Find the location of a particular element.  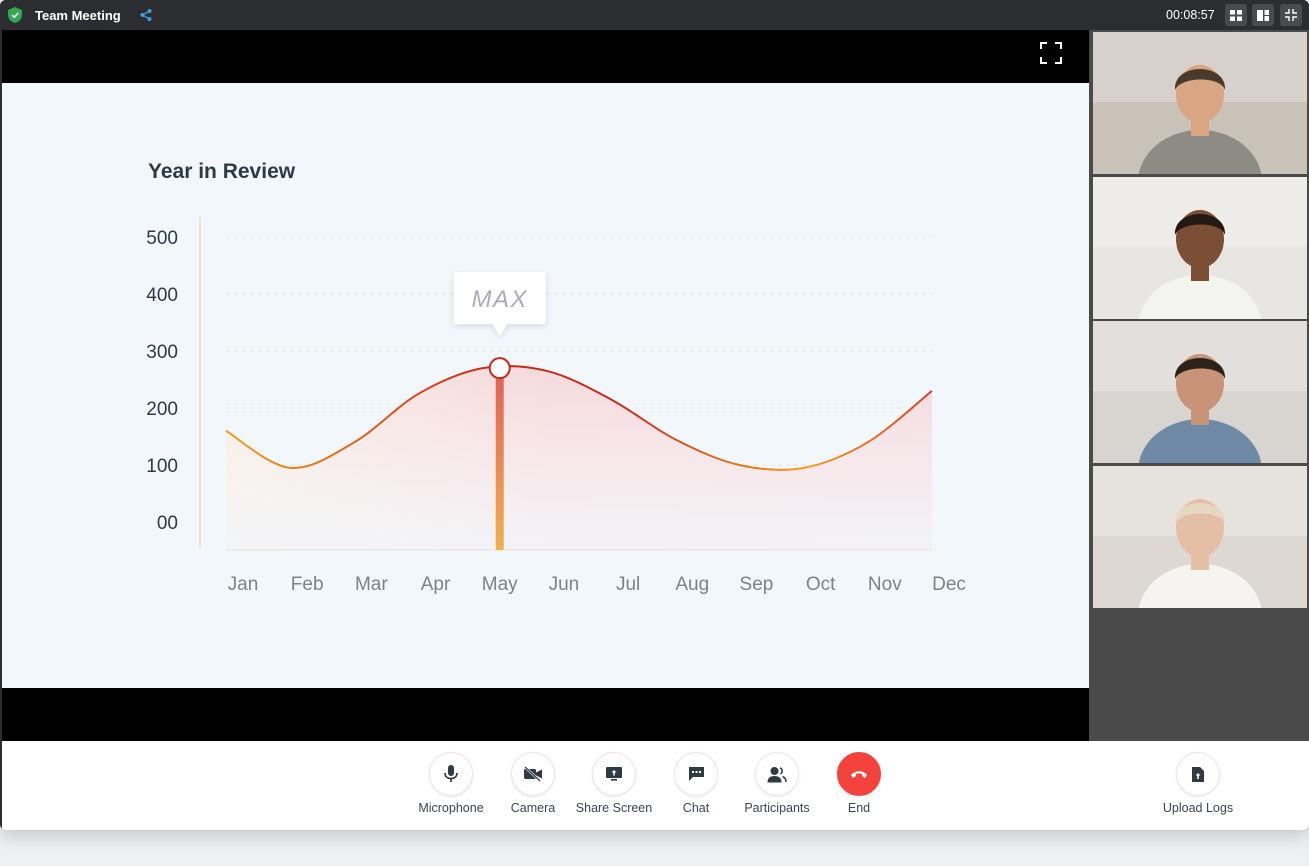

participants-button-circle is located at coordinates (777, 774).